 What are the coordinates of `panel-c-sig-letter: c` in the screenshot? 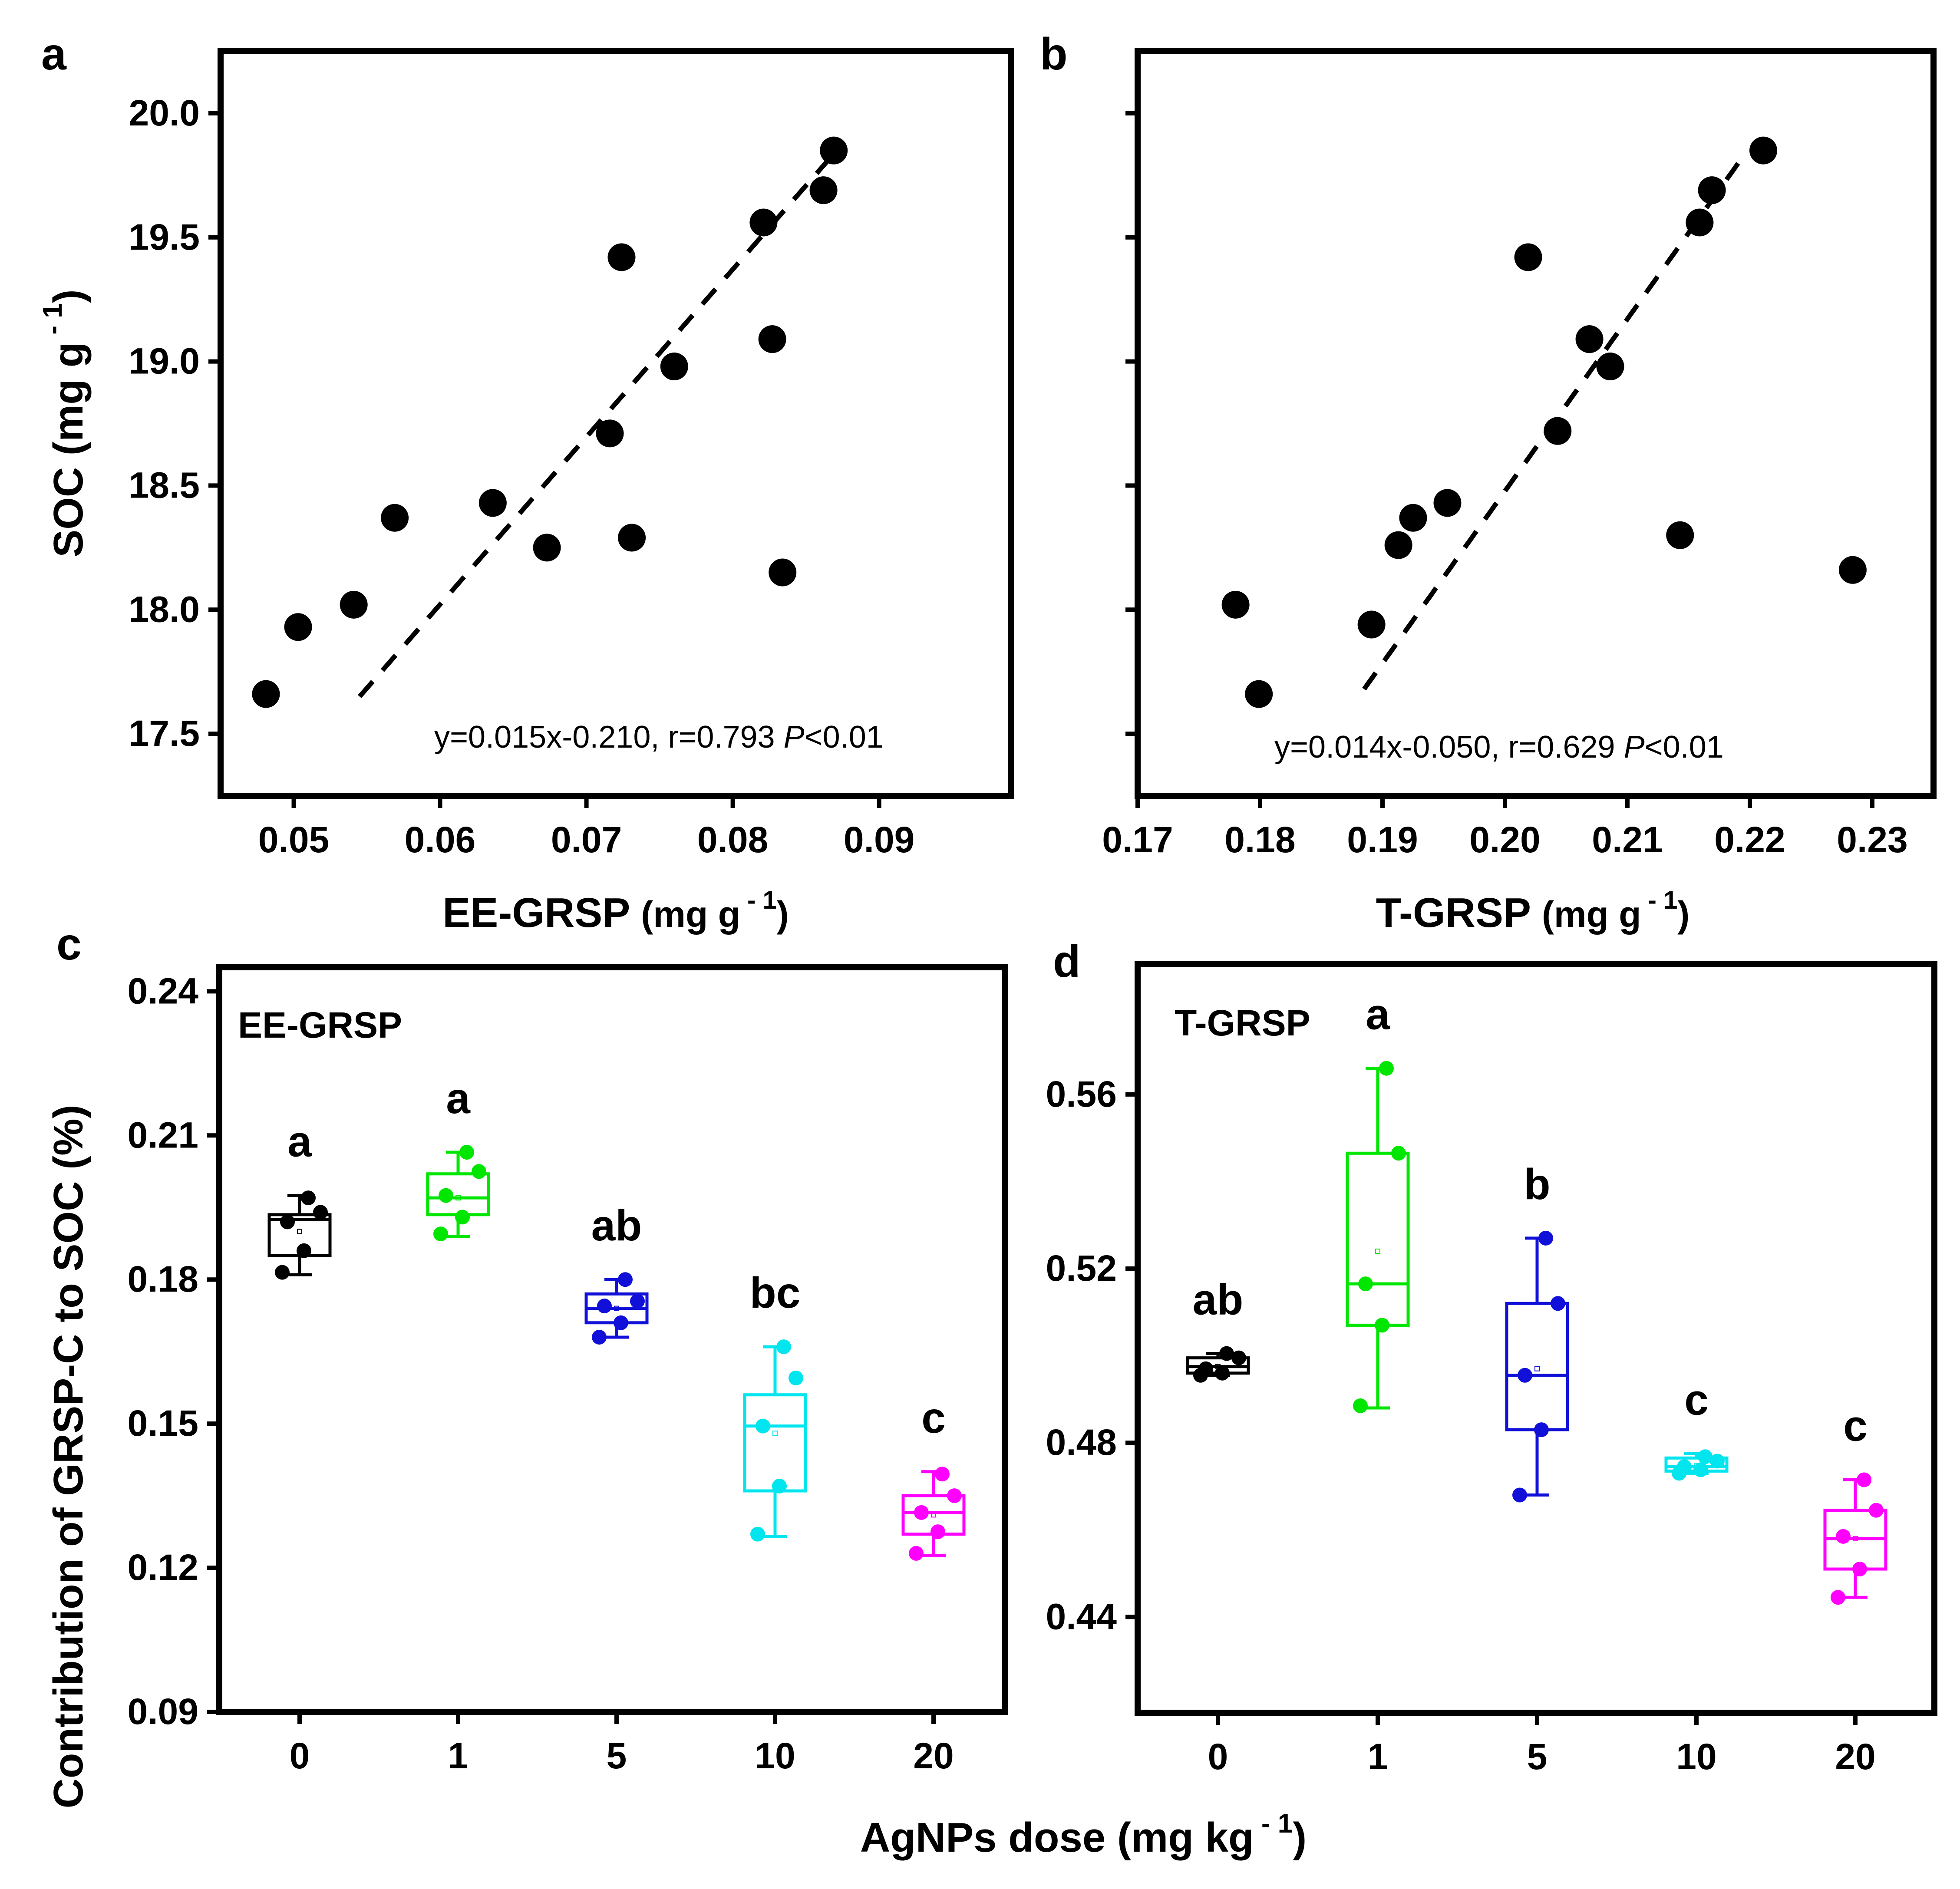 It's located at (933, 1418).